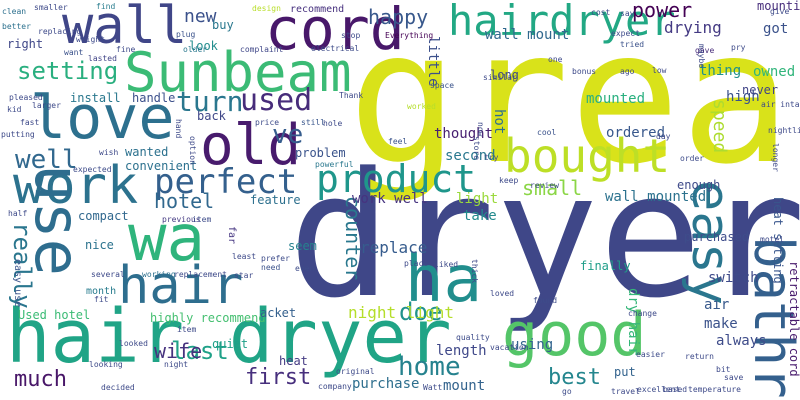 This screenshot has height=400, width=800. I want to click on word: owned, so click(774, 72).